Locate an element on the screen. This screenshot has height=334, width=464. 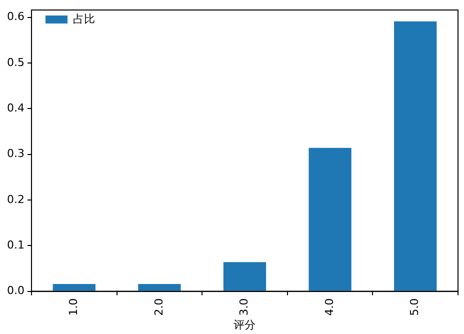
y-tick-label: 0.0 is located at coordinates (15, 291).